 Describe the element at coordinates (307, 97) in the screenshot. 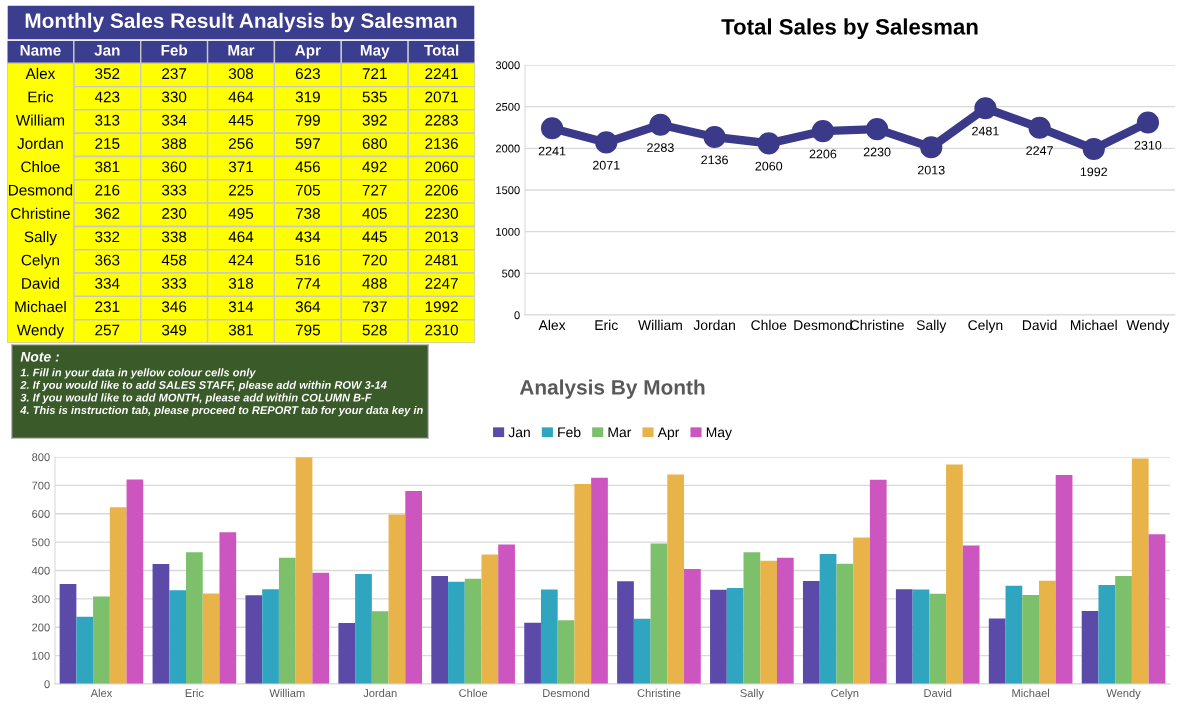

I see `data-label: 319` at that location.